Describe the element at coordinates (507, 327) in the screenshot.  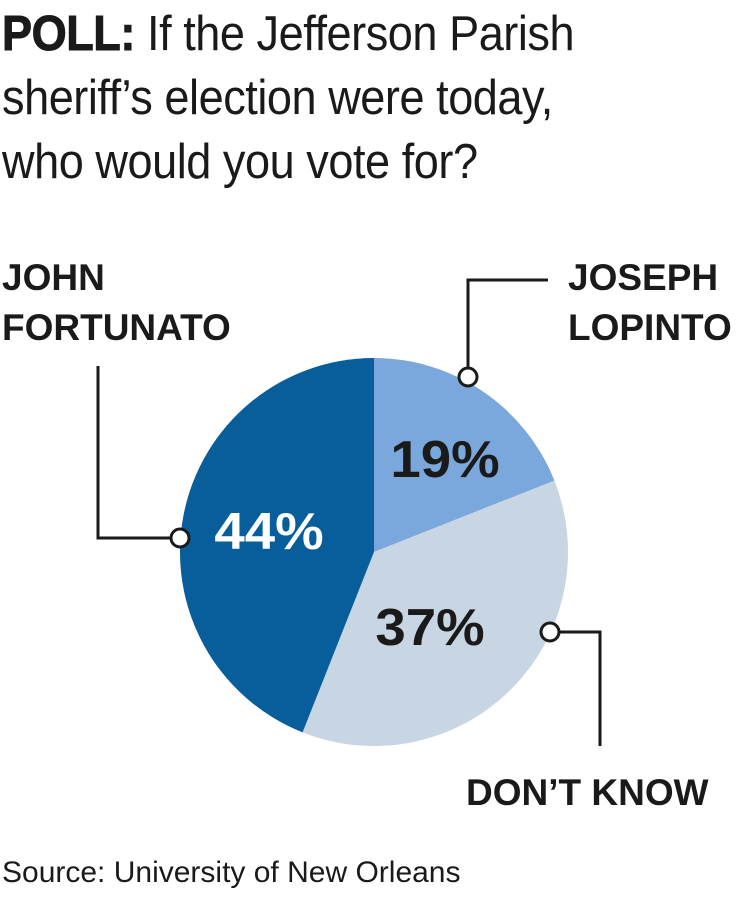
I see `leader-line-lopinto` at that location.